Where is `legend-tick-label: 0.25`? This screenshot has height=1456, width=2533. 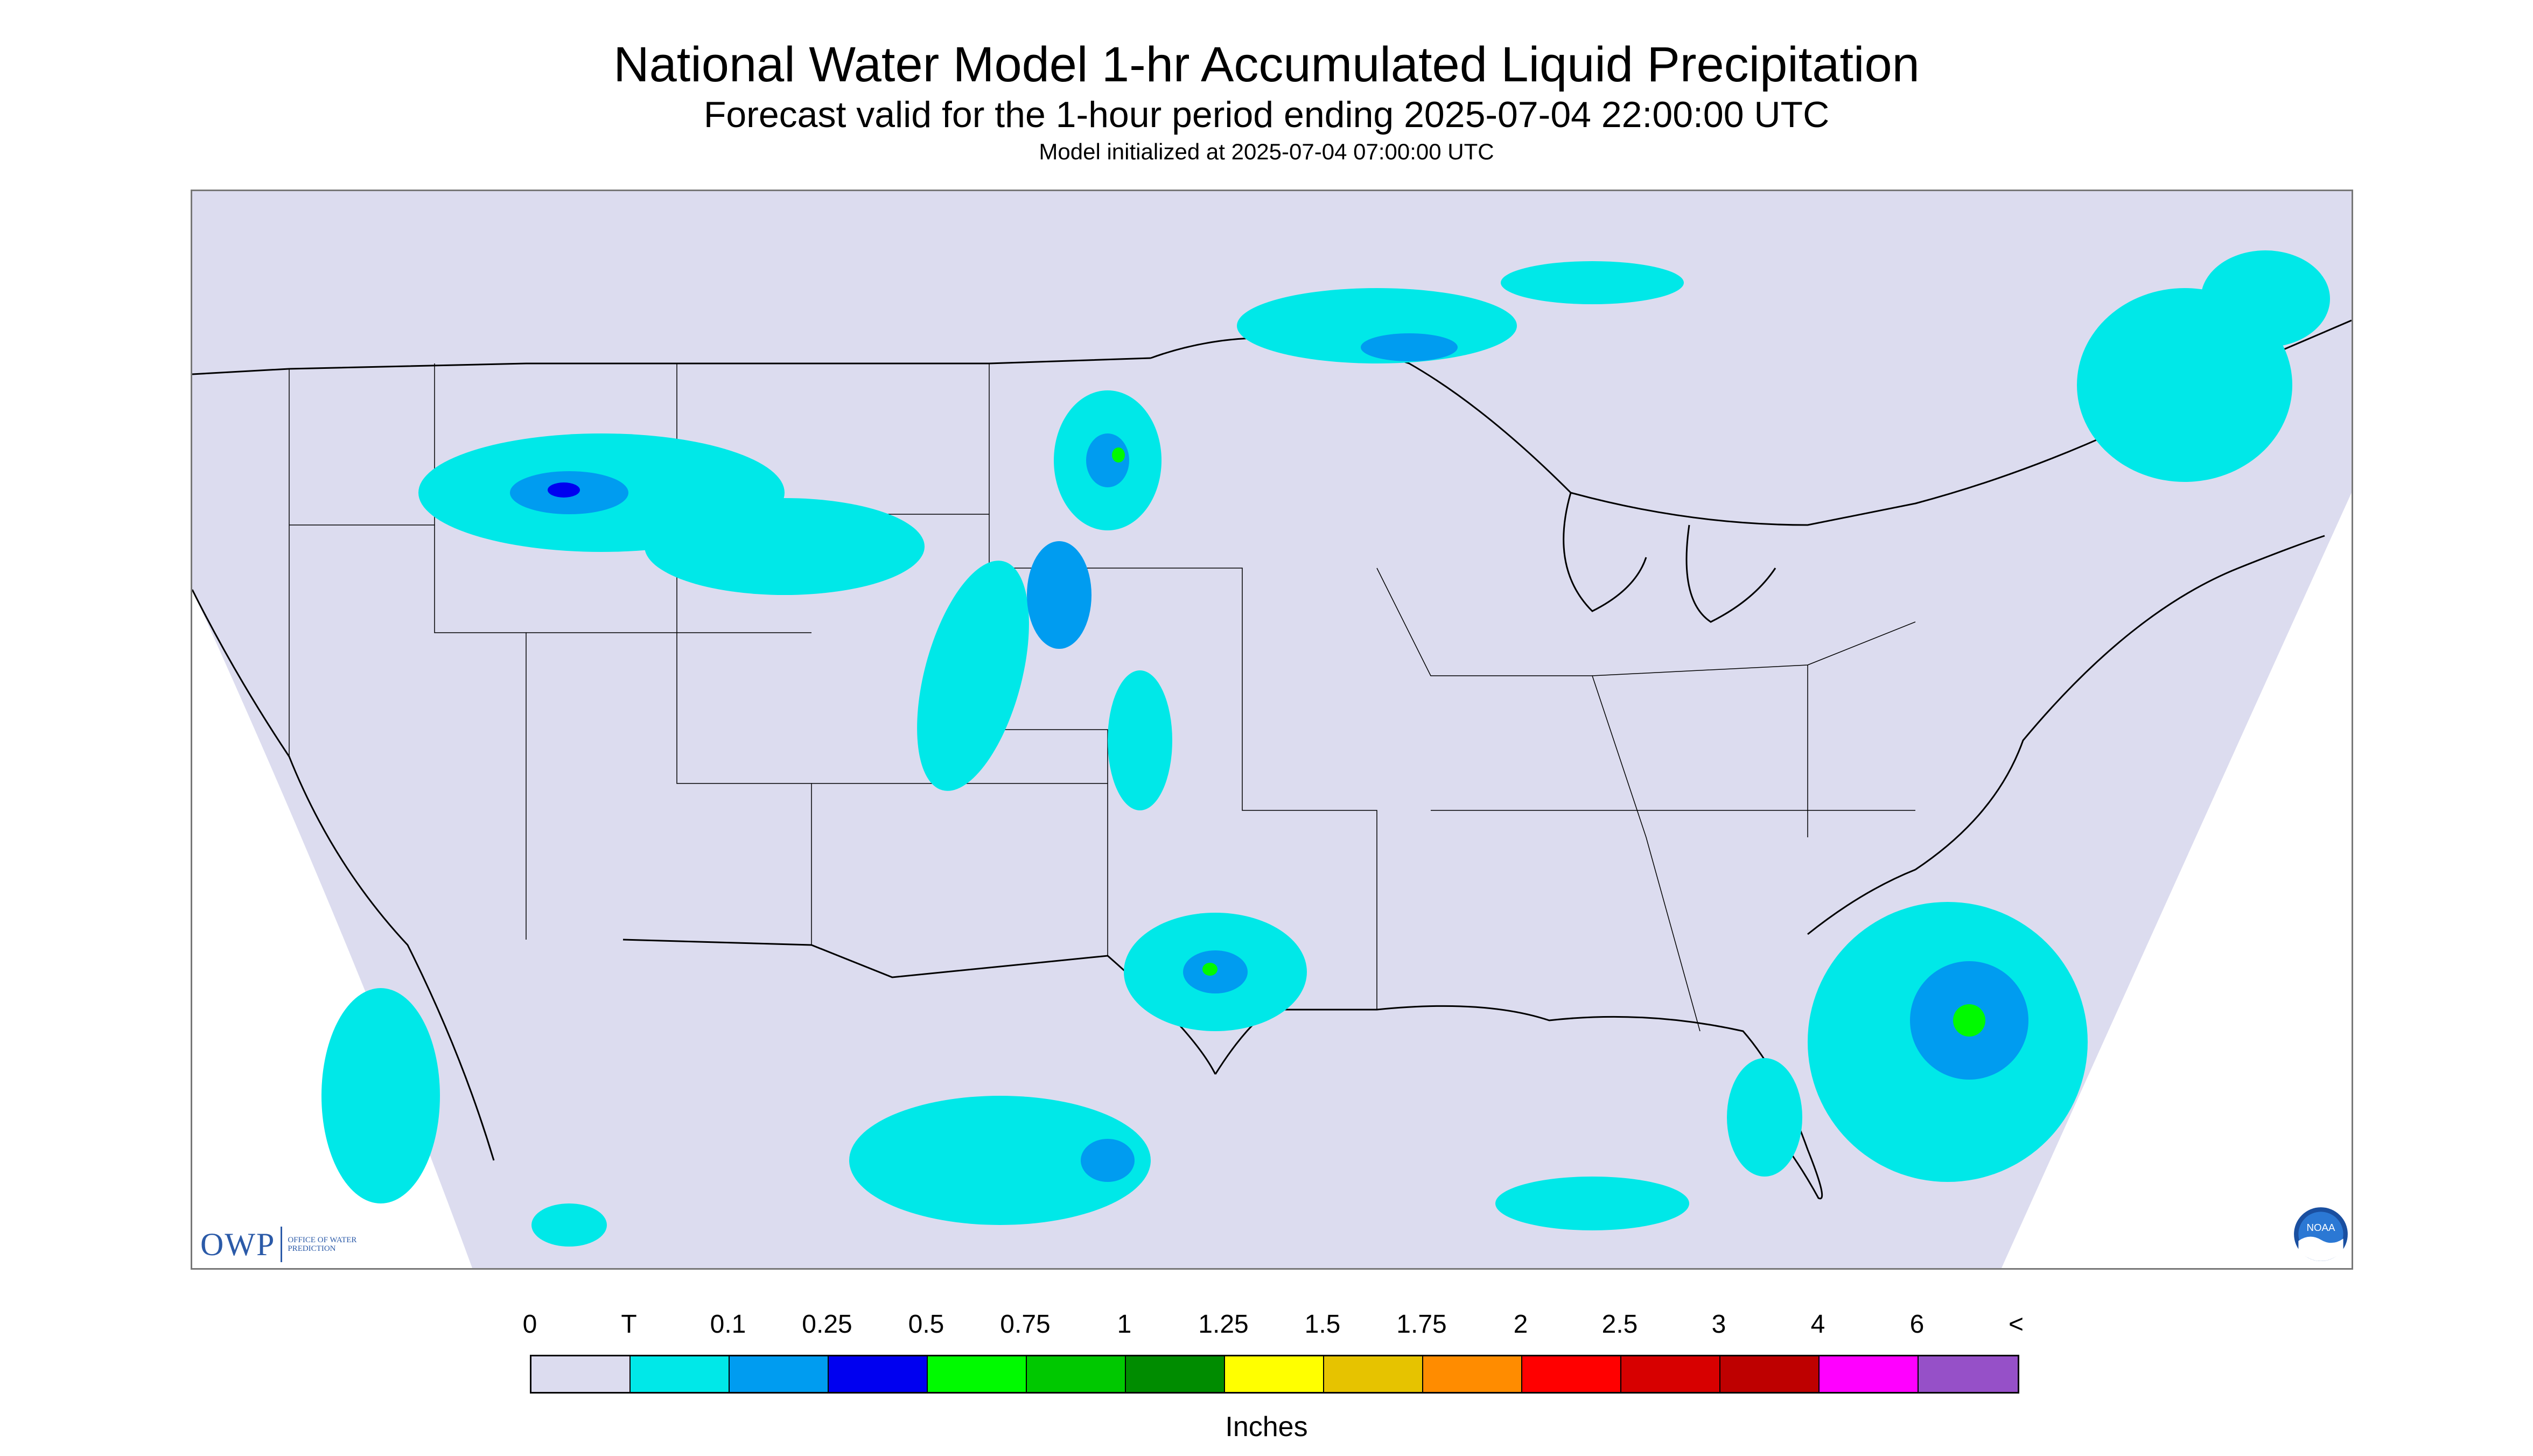
legend-tick-label: 0.25 is located at coordinates (827, 1324).